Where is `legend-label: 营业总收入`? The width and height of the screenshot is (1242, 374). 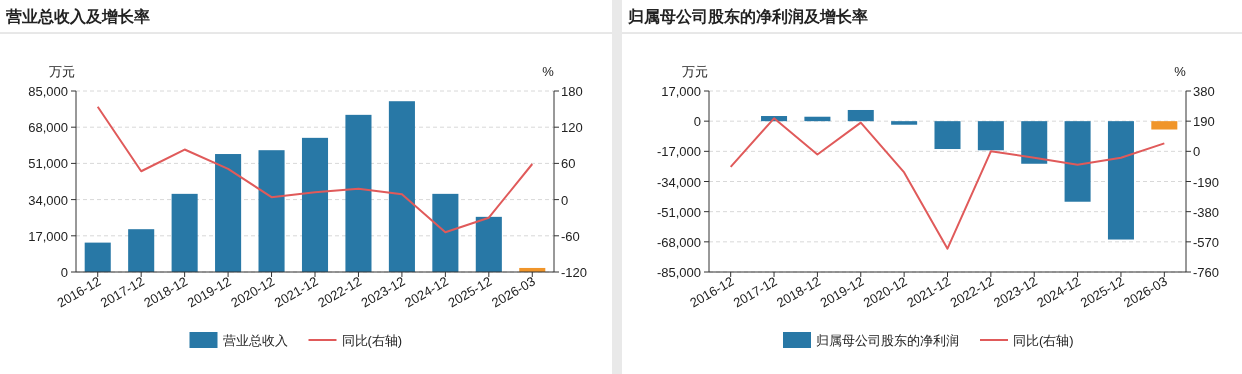
legend-label: 营业总收入 is located at coordinates (255, 340).